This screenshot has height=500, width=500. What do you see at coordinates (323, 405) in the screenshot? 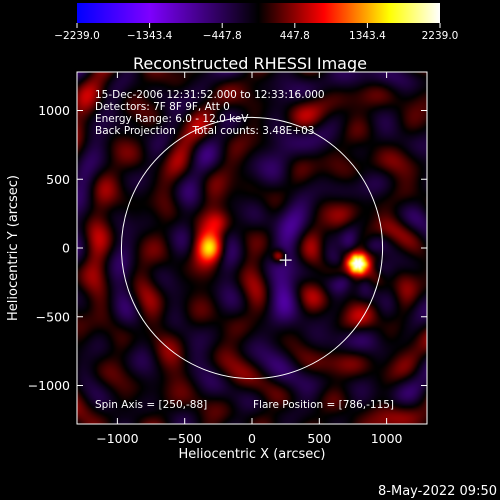
I see `flare-position-label: Flare Position = [786,-115]` at bounding box center [323, 405].